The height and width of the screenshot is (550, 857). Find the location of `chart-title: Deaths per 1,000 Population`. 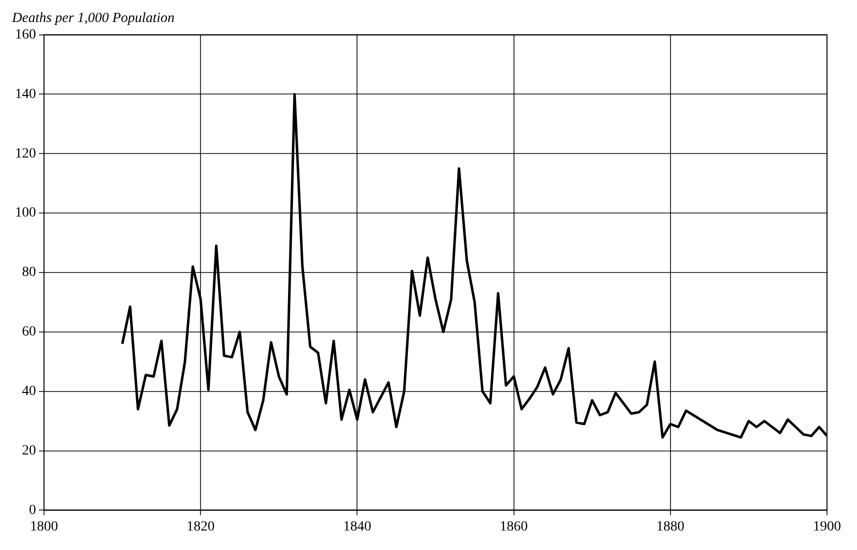

chart-title: Deaths per 1,000 Population is located at coordinates (93, 18).